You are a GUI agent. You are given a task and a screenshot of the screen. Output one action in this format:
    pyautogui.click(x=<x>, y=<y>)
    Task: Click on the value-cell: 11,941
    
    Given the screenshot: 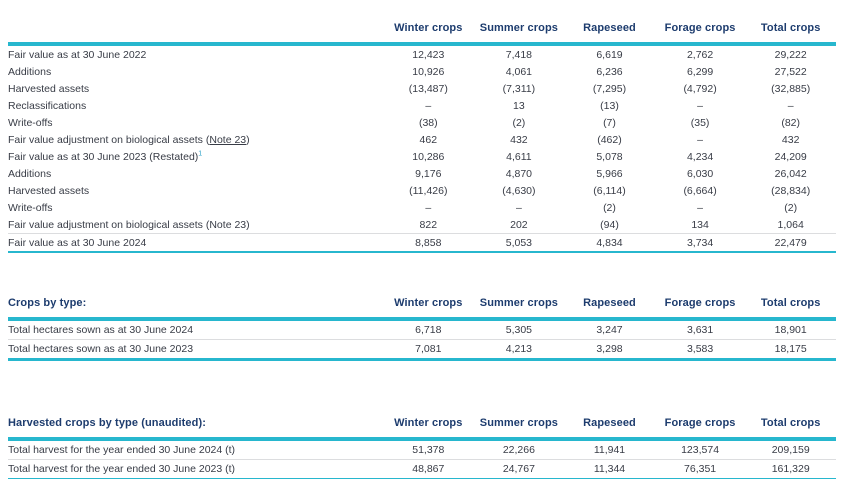 What is the action you would take?
    pyautogui.click(x=609, y=450)
    